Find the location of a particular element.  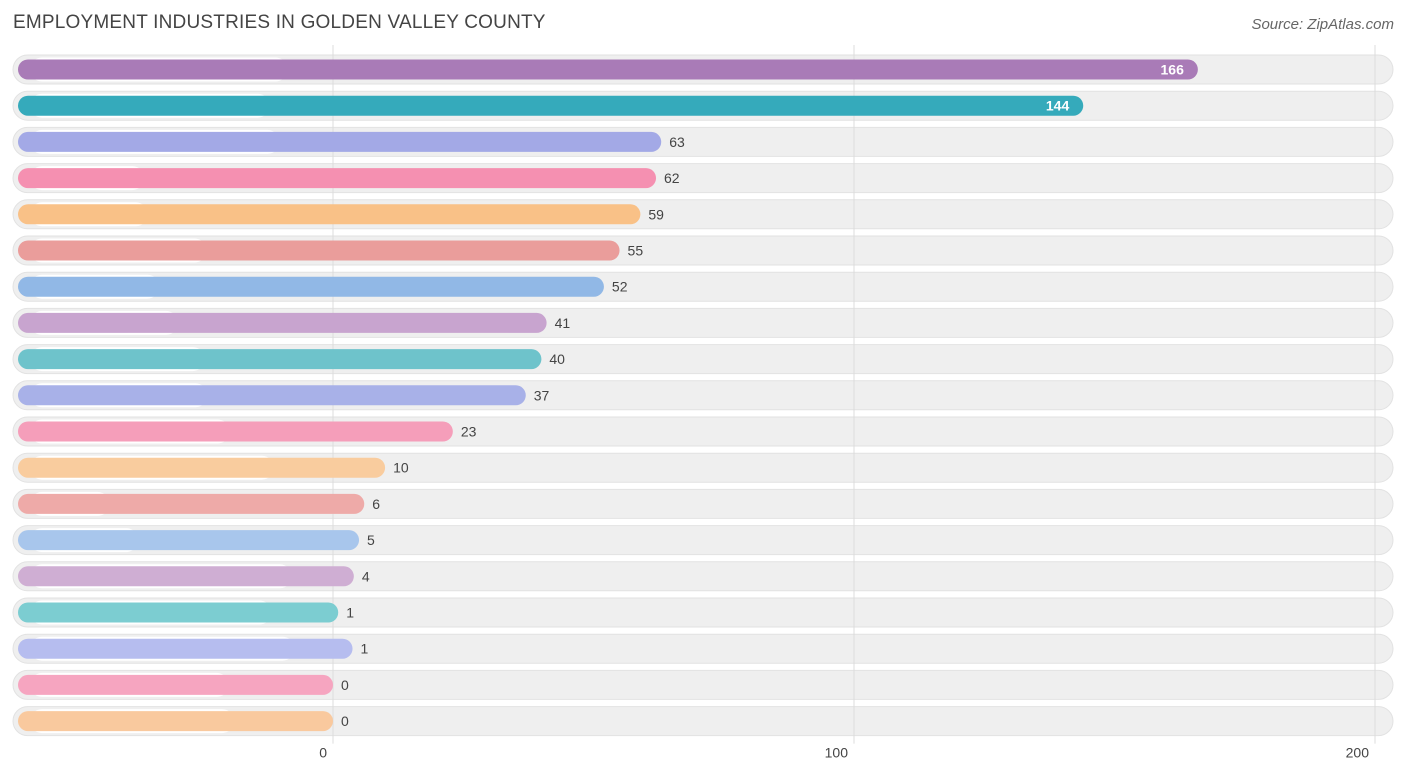

bar-row: Finance & Insurance40 is located at coordinates (291, 359).